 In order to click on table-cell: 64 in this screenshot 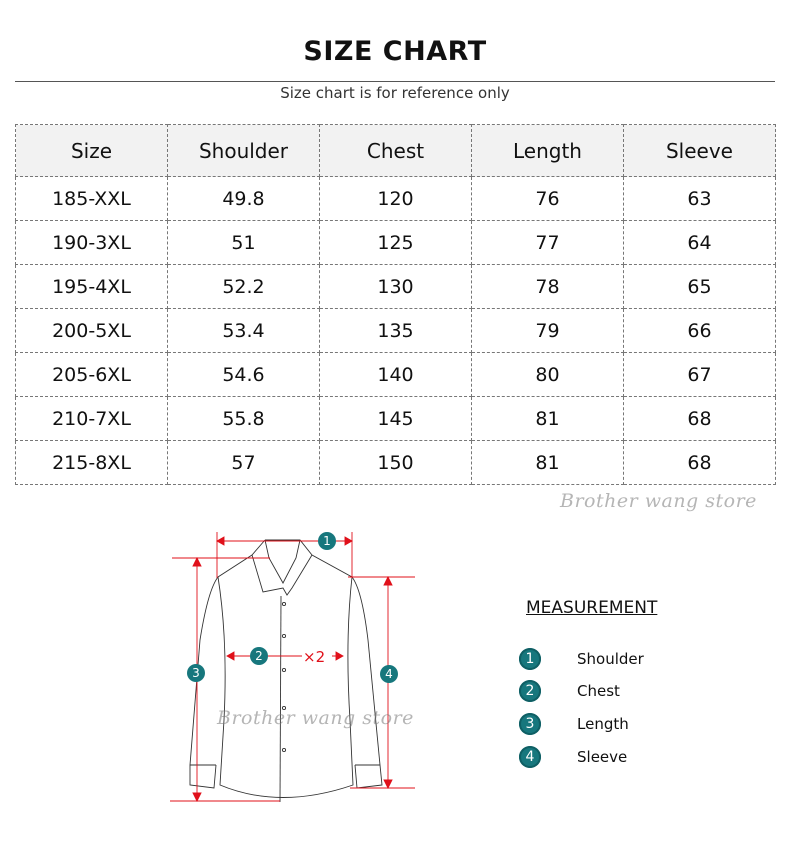, I will do `click(699, 242)`.